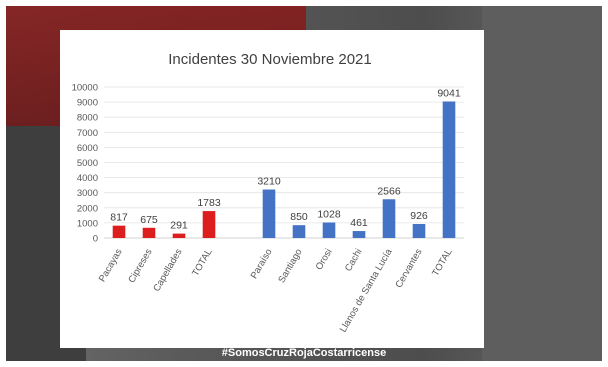  What do you see at coordinates (87, 223) in the screenshot?
I see `y-tick-label: 1000` at bounding box center [87, 223].